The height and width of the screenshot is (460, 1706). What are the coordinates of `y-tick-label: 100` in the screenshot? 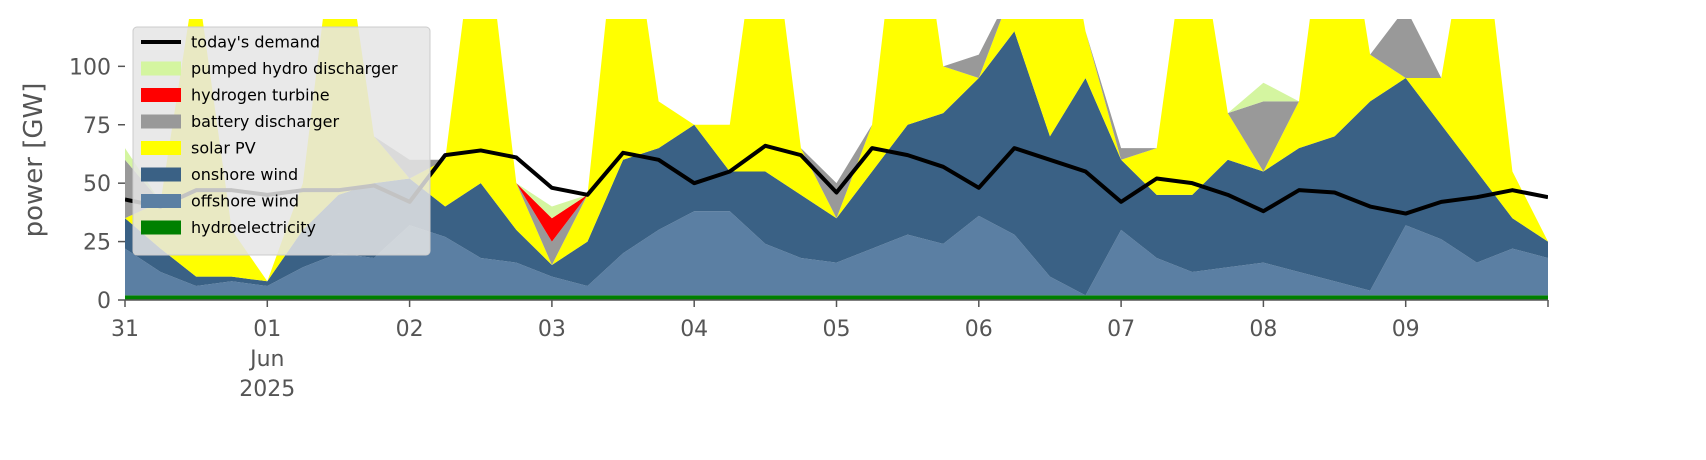 It's located at (90, 67).